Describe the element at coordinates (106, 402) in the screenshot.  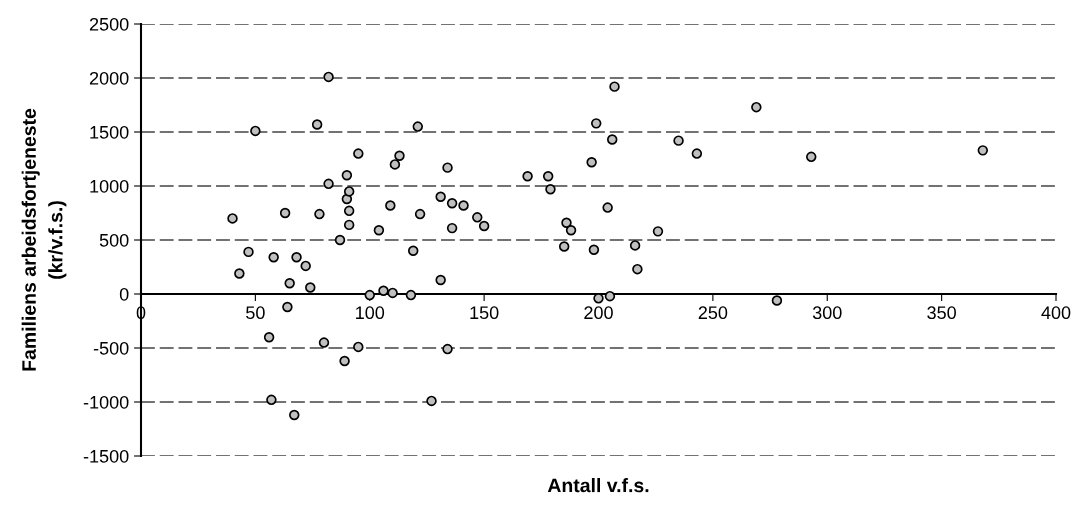
I see `y-tick-label: -1000` at that location.